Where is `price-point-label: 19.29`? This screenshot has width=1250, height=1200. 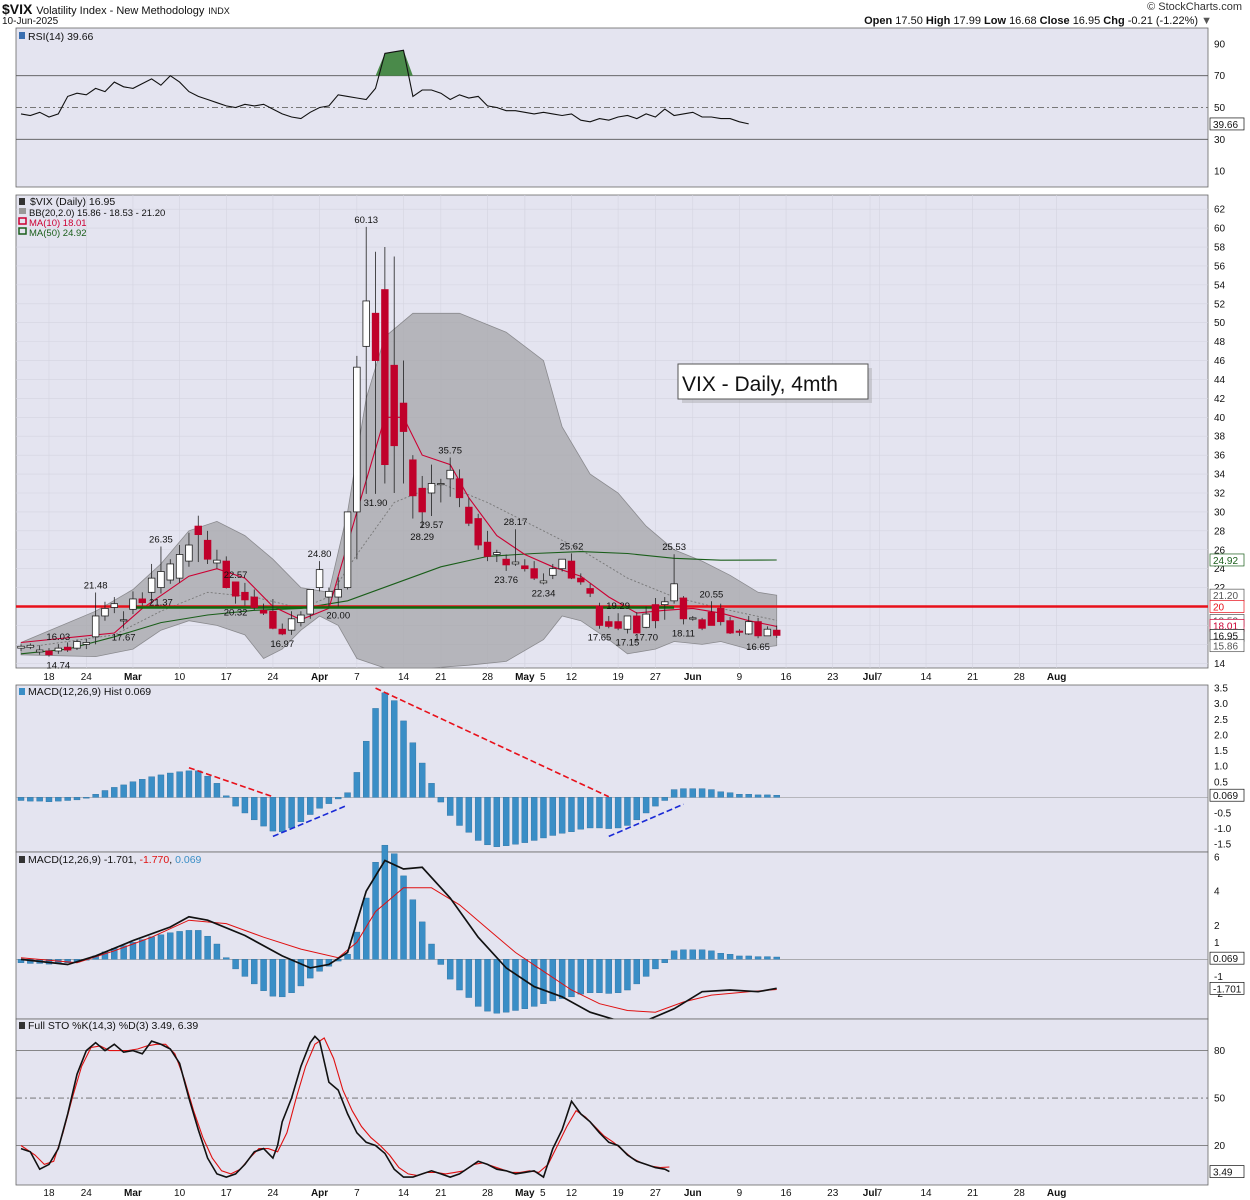 price-point-label: 19.29 is located at coordinates (618, 606).